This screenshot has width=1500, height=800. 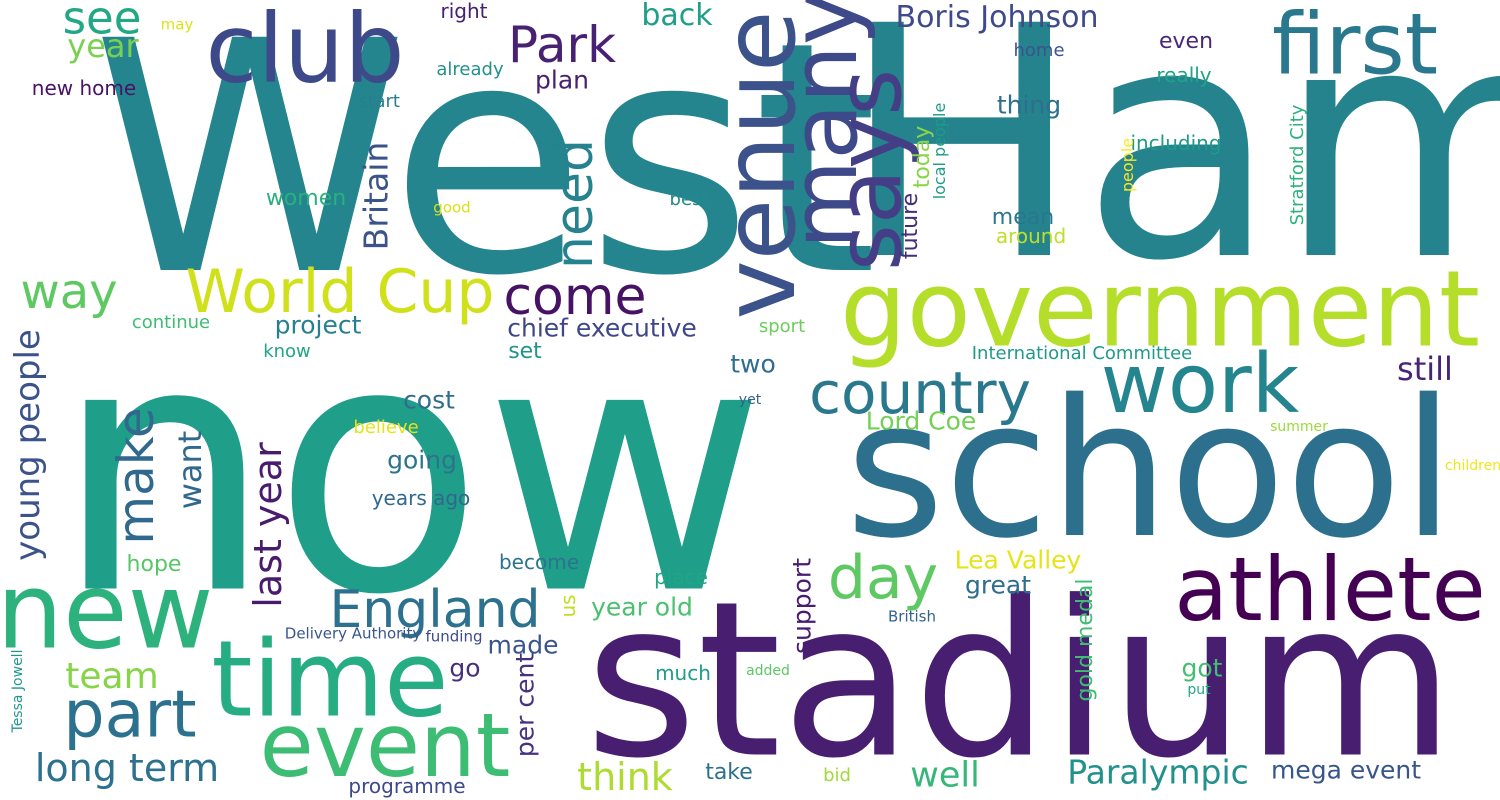 I want to click on word-place: place, so click(x=681, y=577).